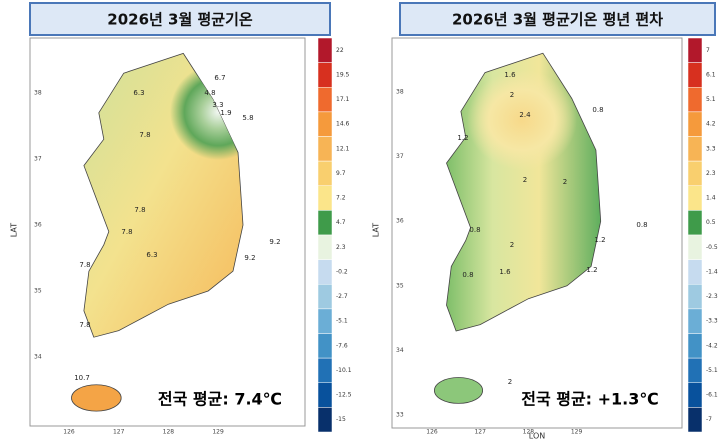 Image resolution: width=724 pixels, height=444 pixels. I want to click on legend-label: -2.3, so click(712, 296).